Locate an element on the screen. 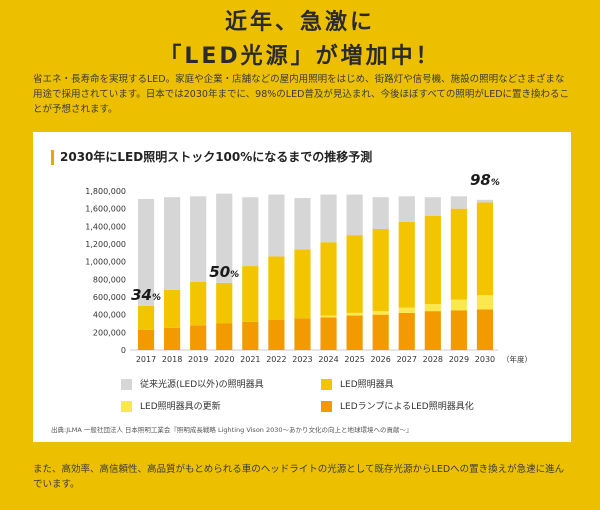 This screenshot has width=600, height=510. y-tick-label: 1,000,000 is located at coordinates (105, 262).